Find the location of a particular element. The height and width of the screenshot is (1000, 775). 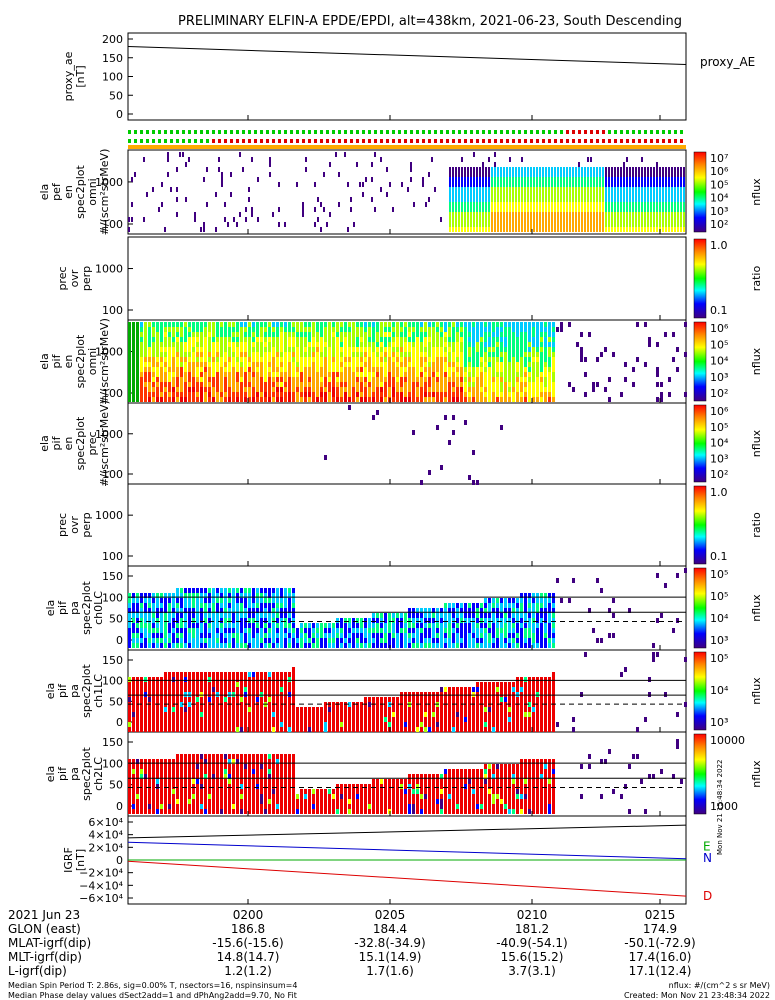

panel-ylabel-epdi-omni: ela pif en spec2plot omni #/(scm²strMeV) is located at coordinates (74, 361).